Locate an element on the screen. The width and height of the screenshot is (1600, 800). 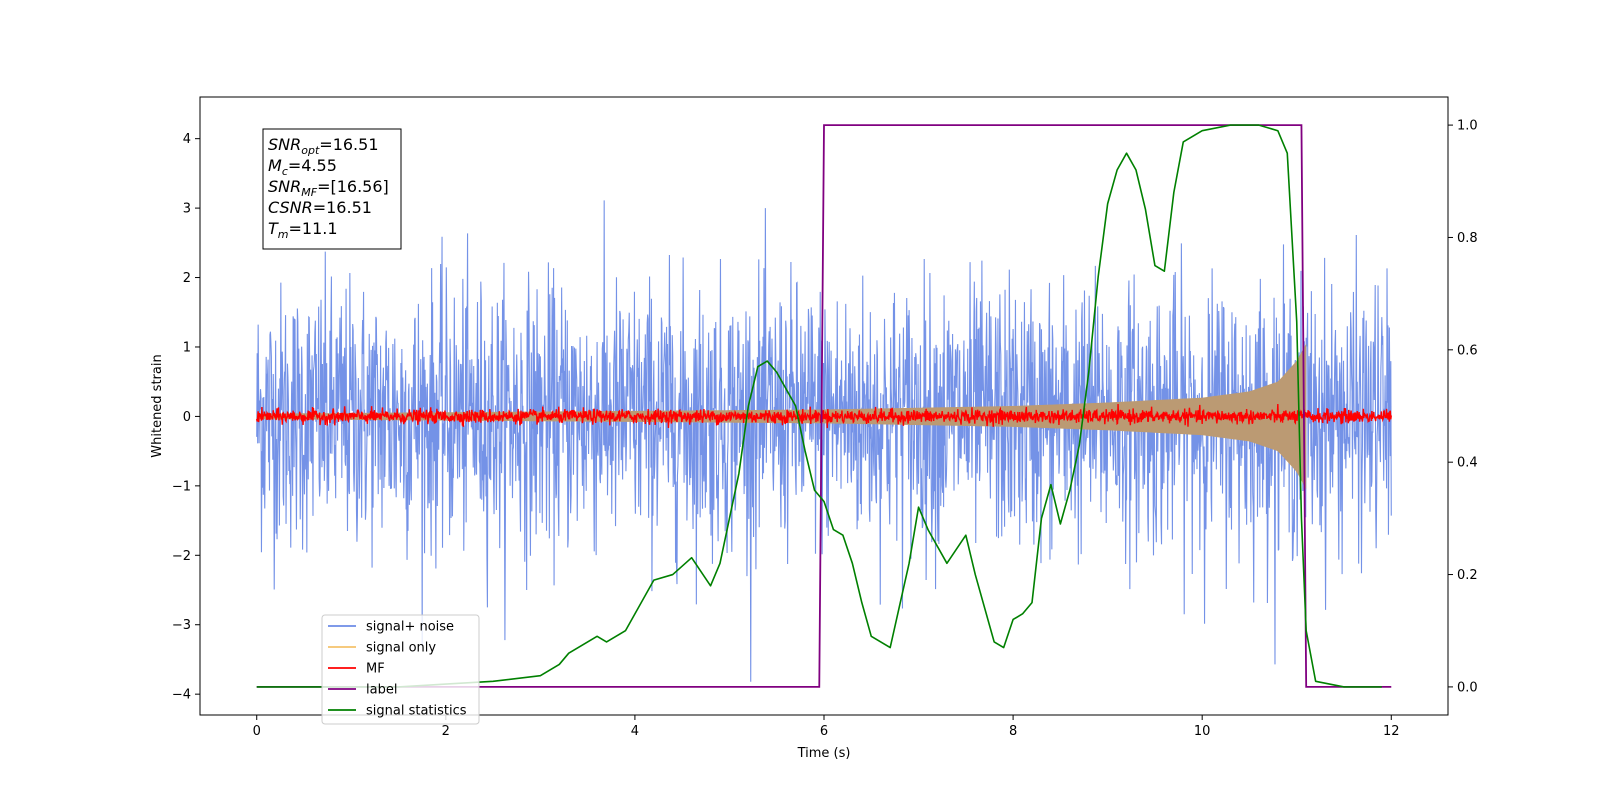
y2-tick-label: 0.2 is located at coordinates (1467, 575).